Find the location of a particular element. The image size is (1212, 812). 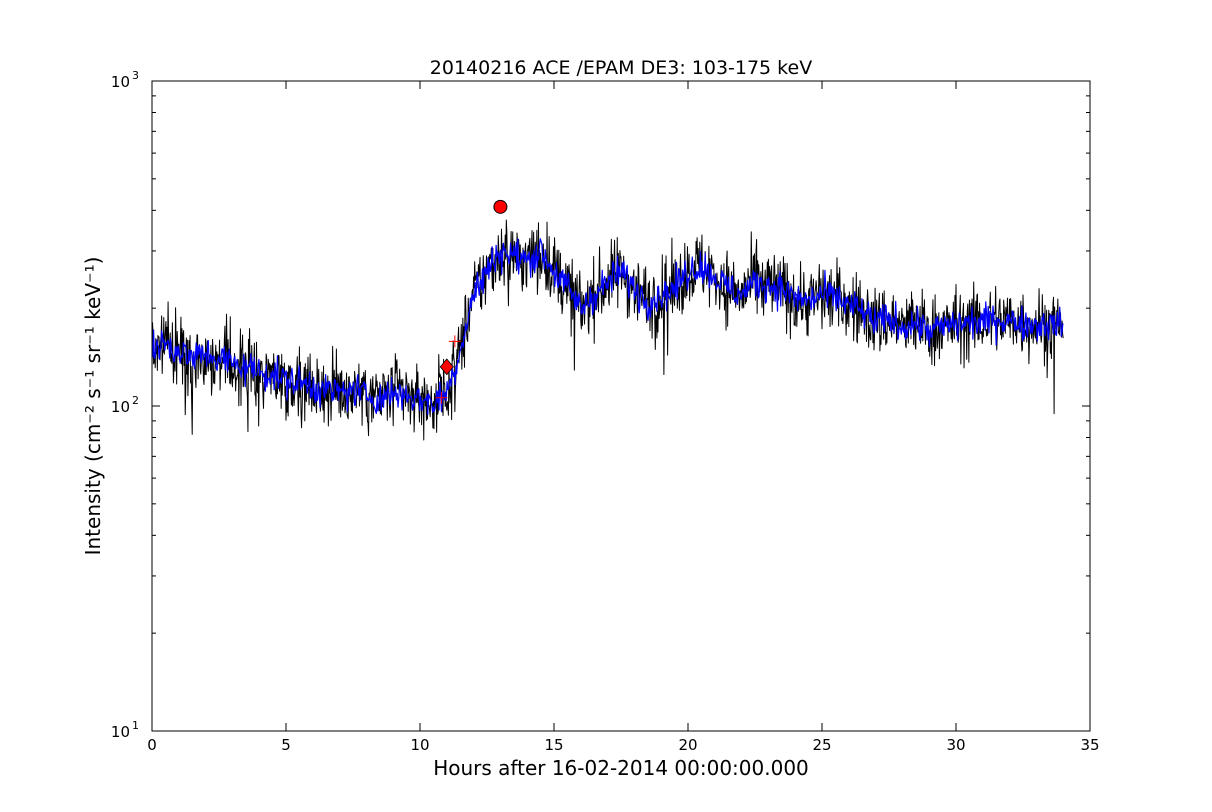

y-tick-exponent: 1 is located at coordinates (135, 725).